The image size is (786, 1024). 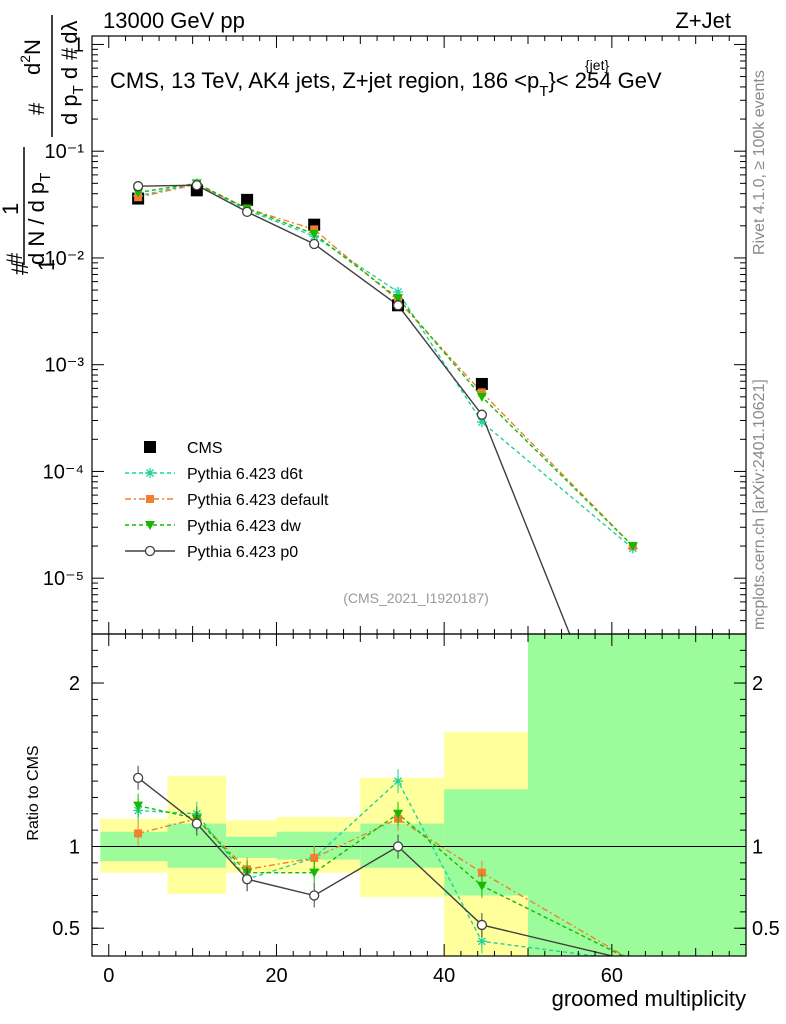 What do you see at coordinates (244, 526) in the screenshot?
I see `legend-label-dw: Pythia 6.423 dw` at bounding box center [244, 526].